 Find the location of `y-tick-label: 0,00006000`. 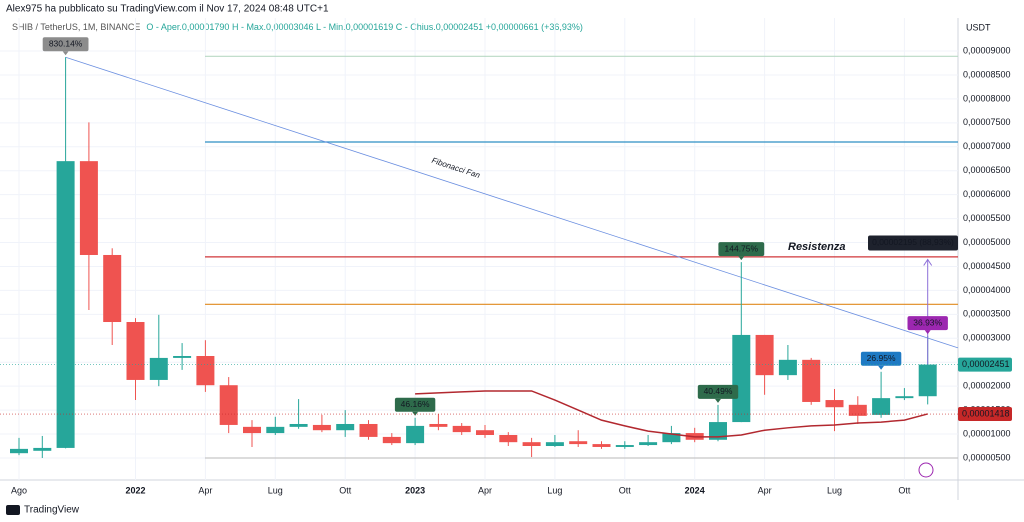

y-tick-label: 0,00006000 is located at coordinates (987, 194).